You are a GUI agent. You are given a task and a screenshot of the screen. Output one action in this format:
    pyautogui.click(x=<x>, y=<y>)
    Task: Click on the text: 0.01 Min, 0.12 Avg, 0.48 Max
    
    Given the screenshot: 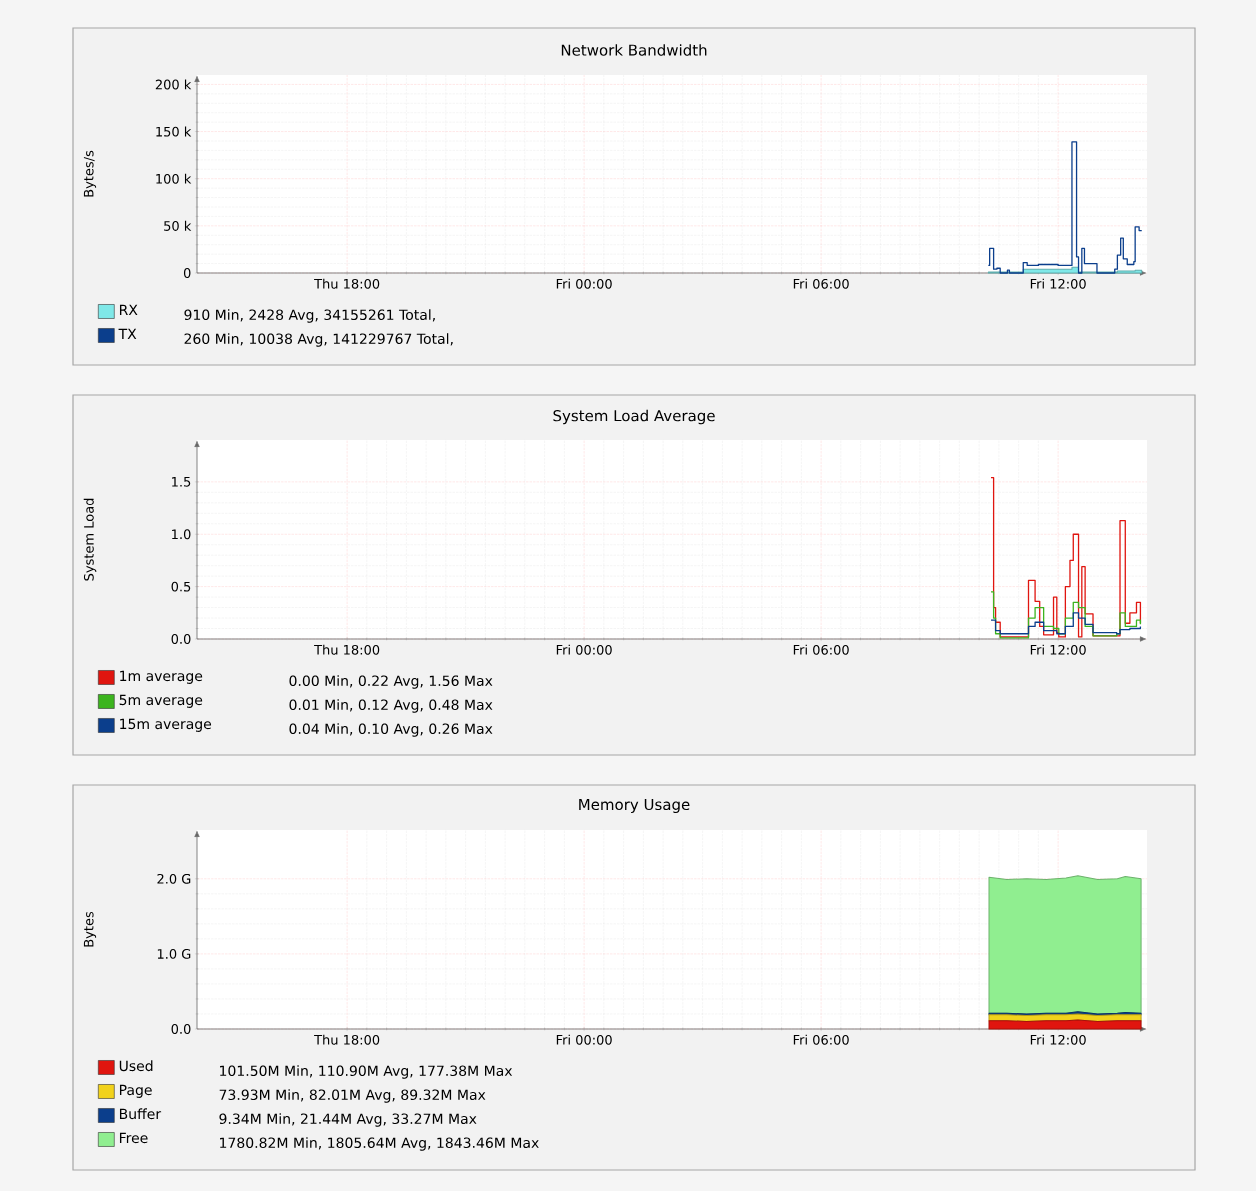 What is the action you would take?
    pyautogui.click(x=391, y=706)
    